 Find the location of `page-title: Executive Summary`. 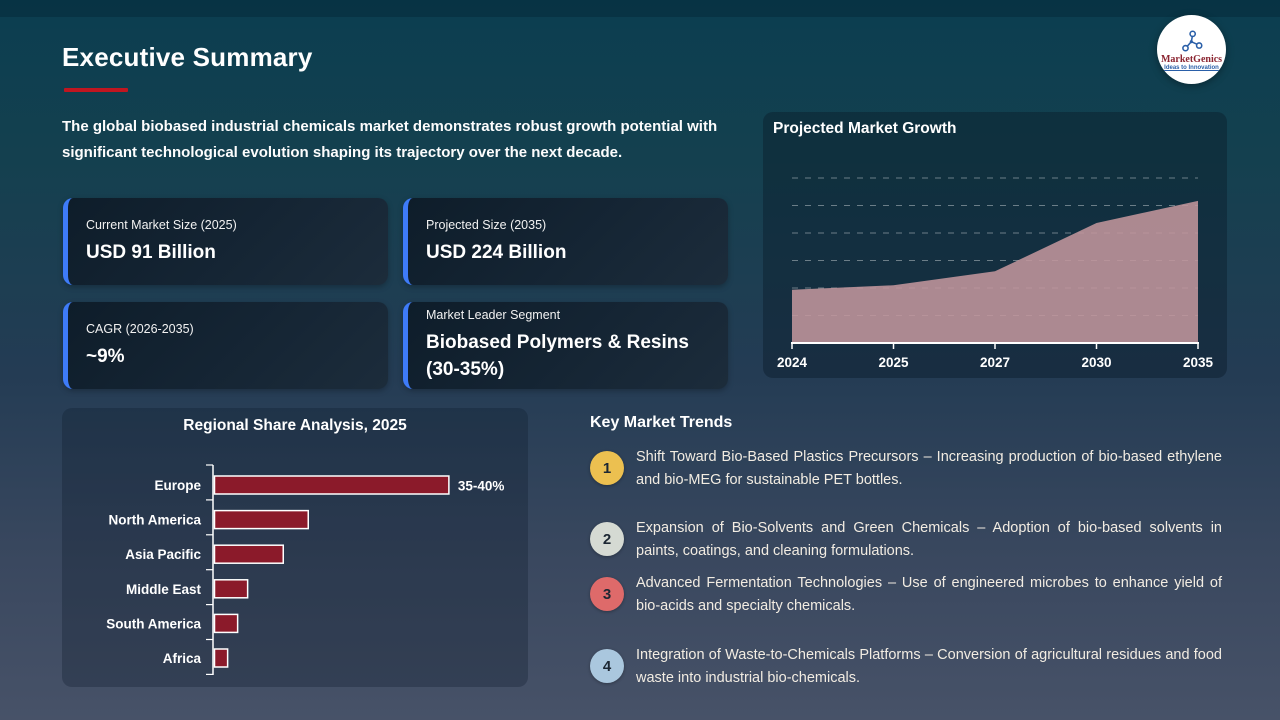

page-title: Executive Summary is located at coordinates (187, 57).